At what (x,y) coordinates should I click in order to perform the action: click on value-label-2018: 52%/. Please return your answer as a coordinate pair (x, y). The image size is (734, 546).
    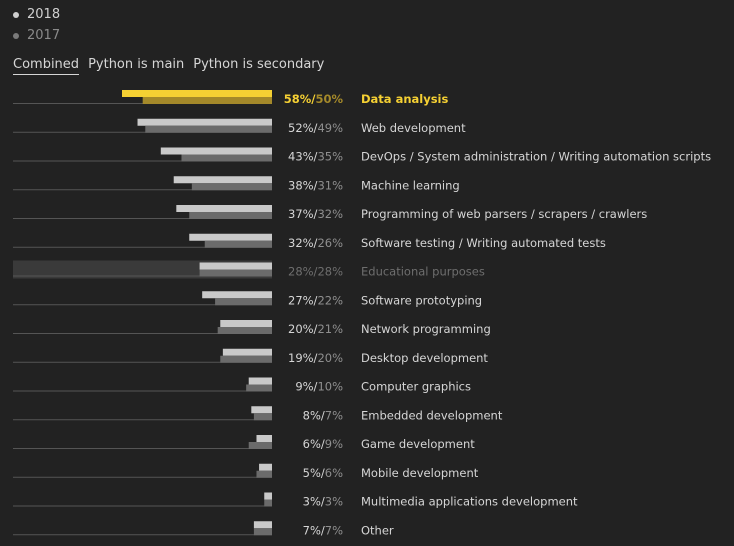
    Looking at the image, I should click on (303, 128).